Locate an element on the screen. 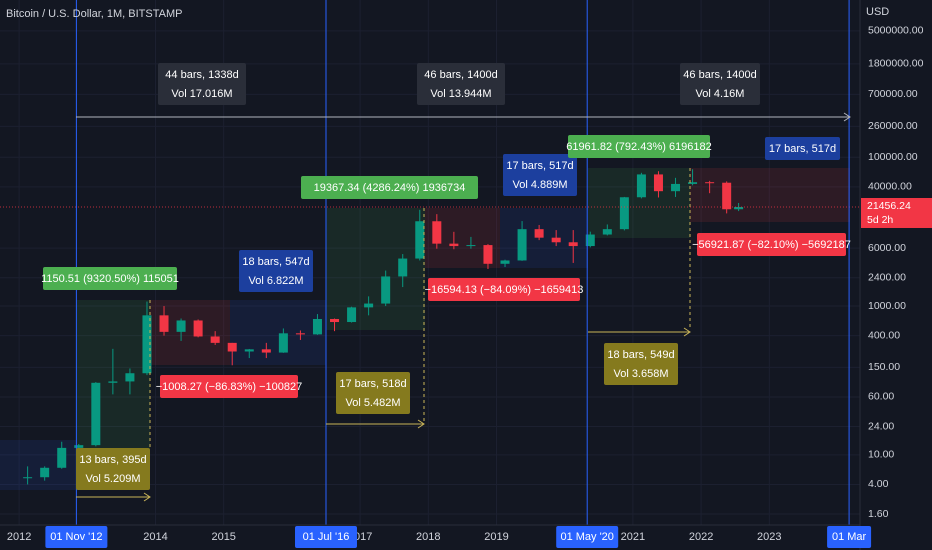 The width and height of the screenshot is (932, 550). x-tick-label: 2012 is located at coordinates (19, 537).